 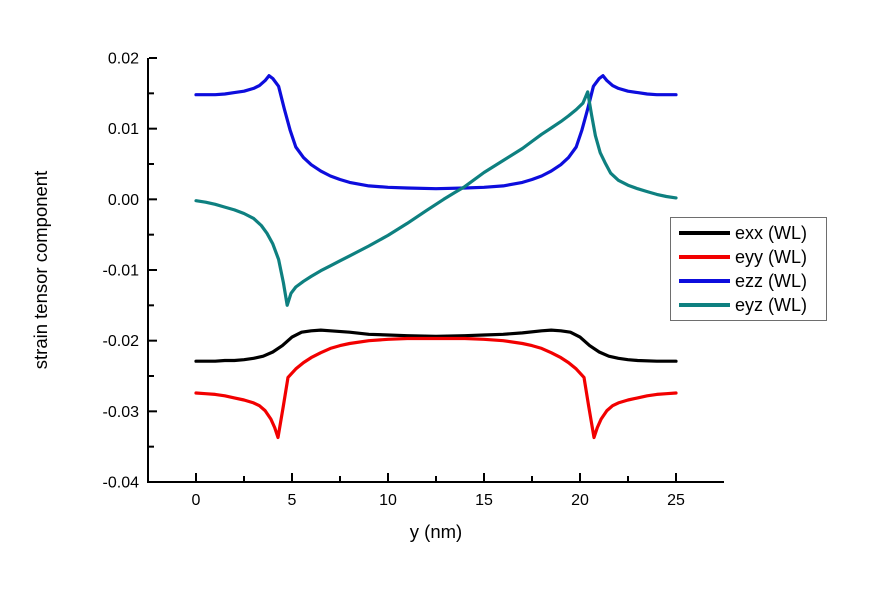 I want to click on x-tick-label: 15, so click(x=484, y=500).